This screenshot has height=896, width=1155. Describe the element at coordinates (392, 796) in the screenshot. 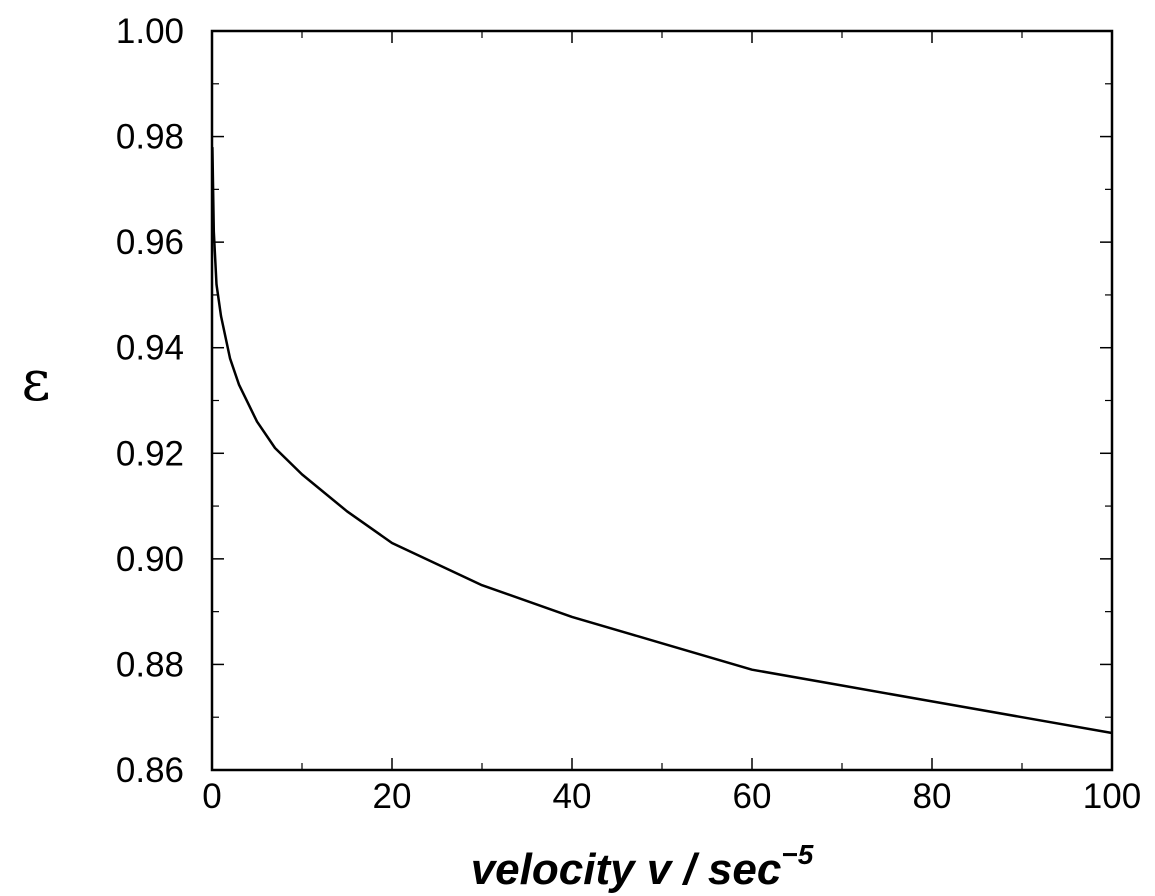

I see `x-tick-label: 20` at that location.